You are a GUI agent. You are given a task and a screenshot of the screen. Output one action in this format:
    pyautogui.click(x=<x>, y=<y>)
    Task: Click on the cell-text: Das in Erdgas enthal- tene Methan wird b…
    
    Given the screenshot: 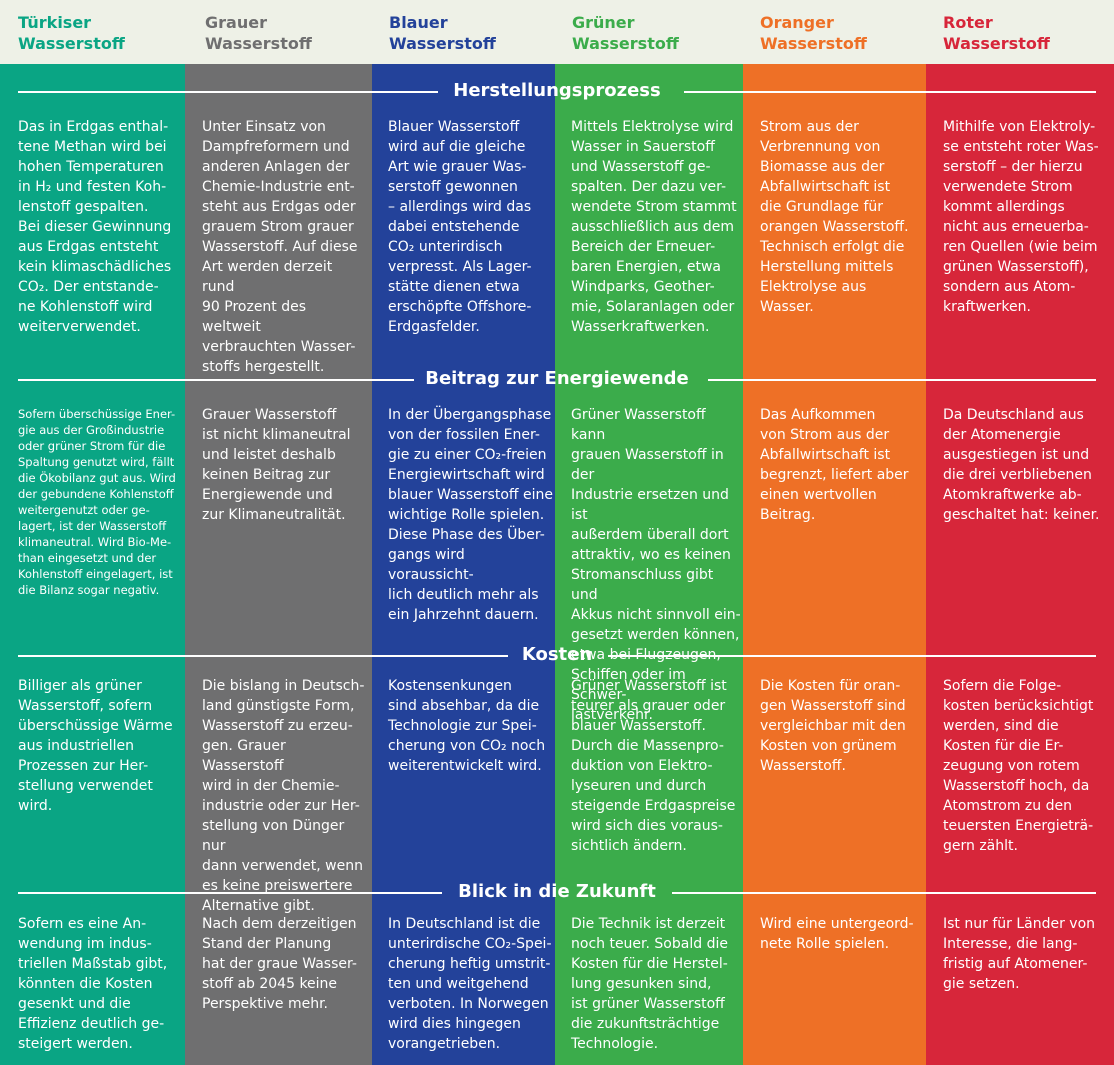 What is the action you would take?
    pyautogui.click(x=95, y=227)
    